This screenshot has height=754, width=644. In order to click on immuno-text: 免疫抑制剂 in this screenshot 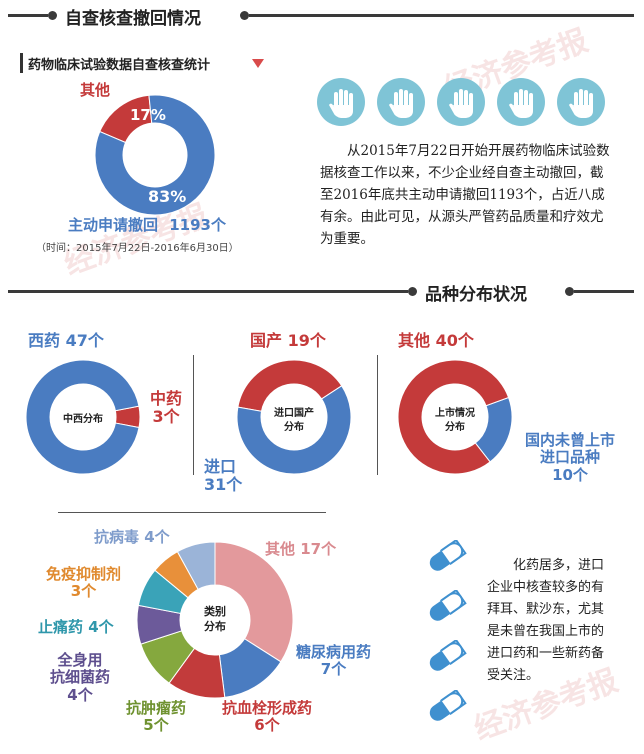, I will do `click(84, 574)`.